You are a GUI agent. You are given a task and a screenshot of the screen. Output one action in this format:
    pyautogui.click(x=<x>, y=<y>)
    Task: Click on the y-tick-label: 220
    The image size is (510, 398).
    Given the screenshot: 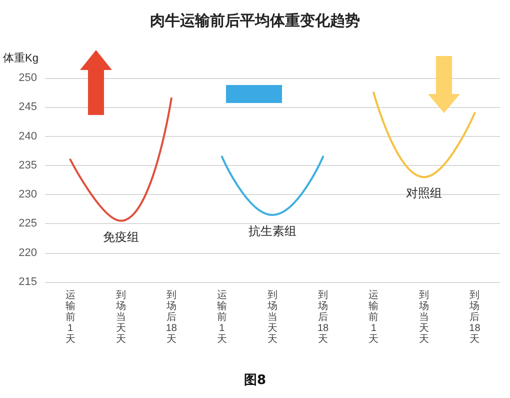 What is the action you would take?
    pyautogui.click(x=27, y=252)
    